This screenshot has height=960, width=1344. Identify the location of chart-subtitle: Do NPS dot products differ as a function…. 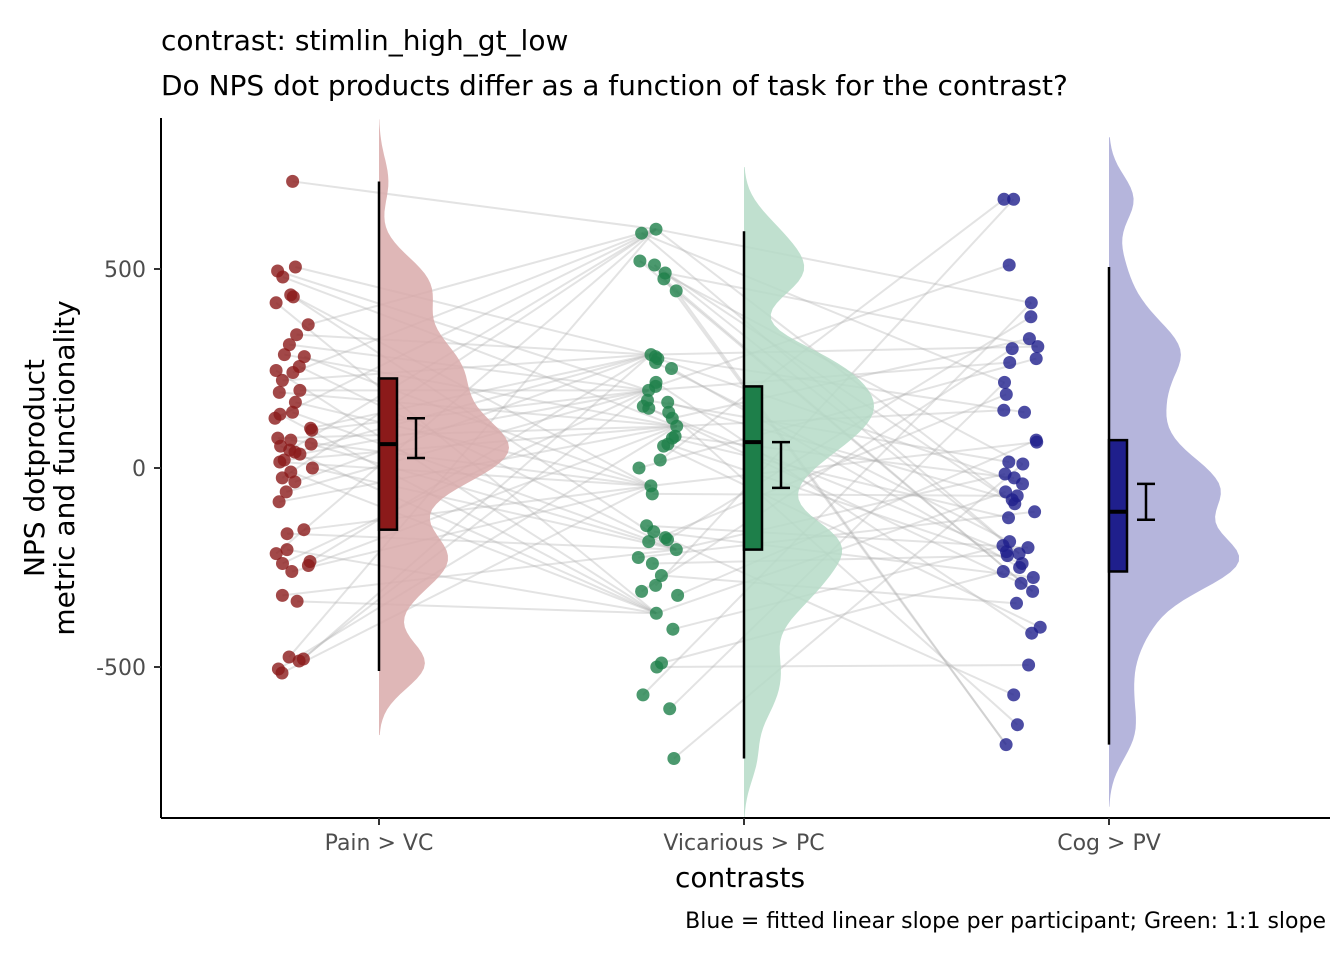
(614, 85).